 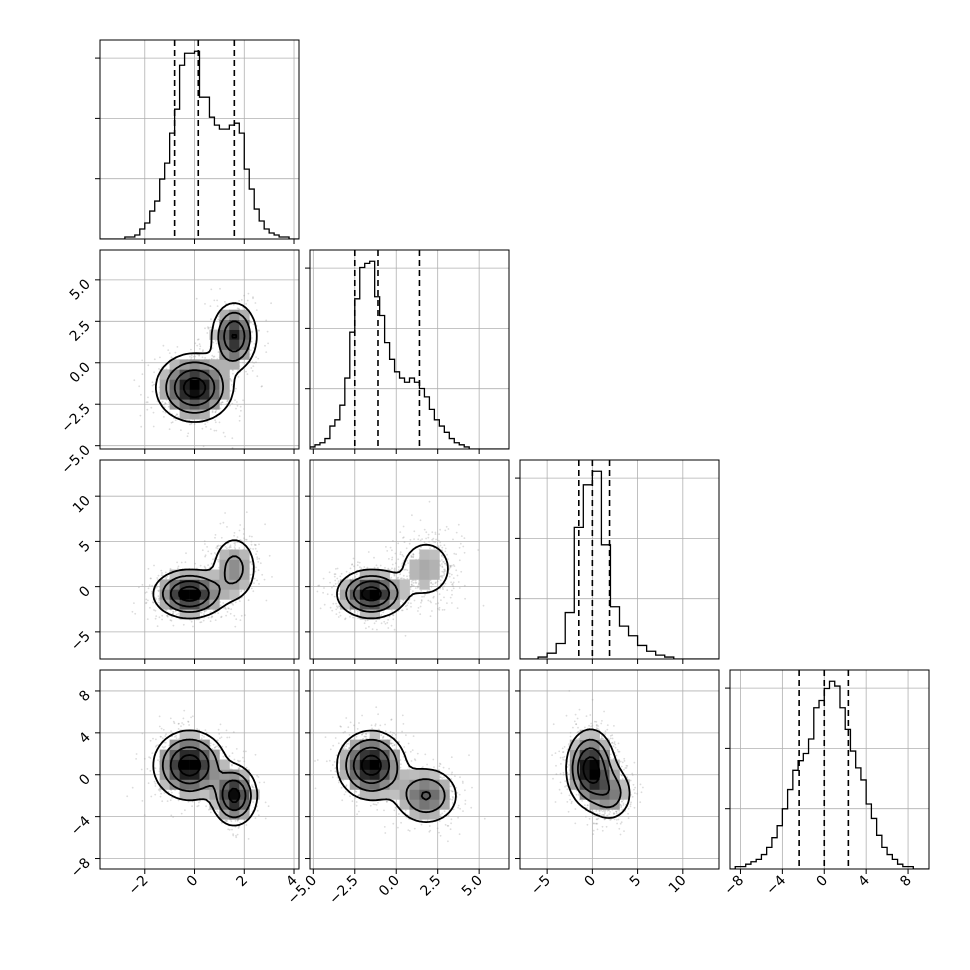 What do you see at coordinates (81, 826) in the screenshot?
I see `y-tick-label: −4` at bounding box center [81, 826].